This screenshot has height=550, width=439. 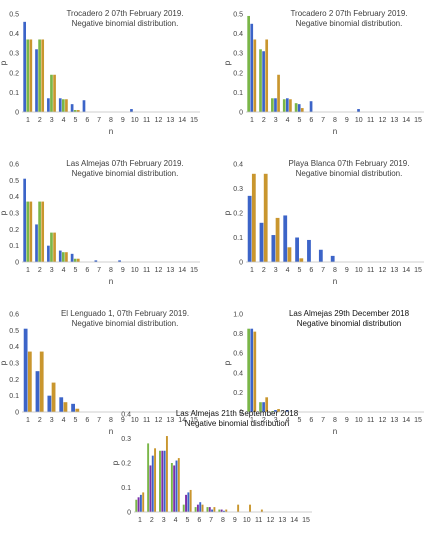 What do you see at coordinates (349, 313) in the screenshot?
I see `chart-title-line: Las Almejas 29th December 2018` at bounding box center [349, 313].